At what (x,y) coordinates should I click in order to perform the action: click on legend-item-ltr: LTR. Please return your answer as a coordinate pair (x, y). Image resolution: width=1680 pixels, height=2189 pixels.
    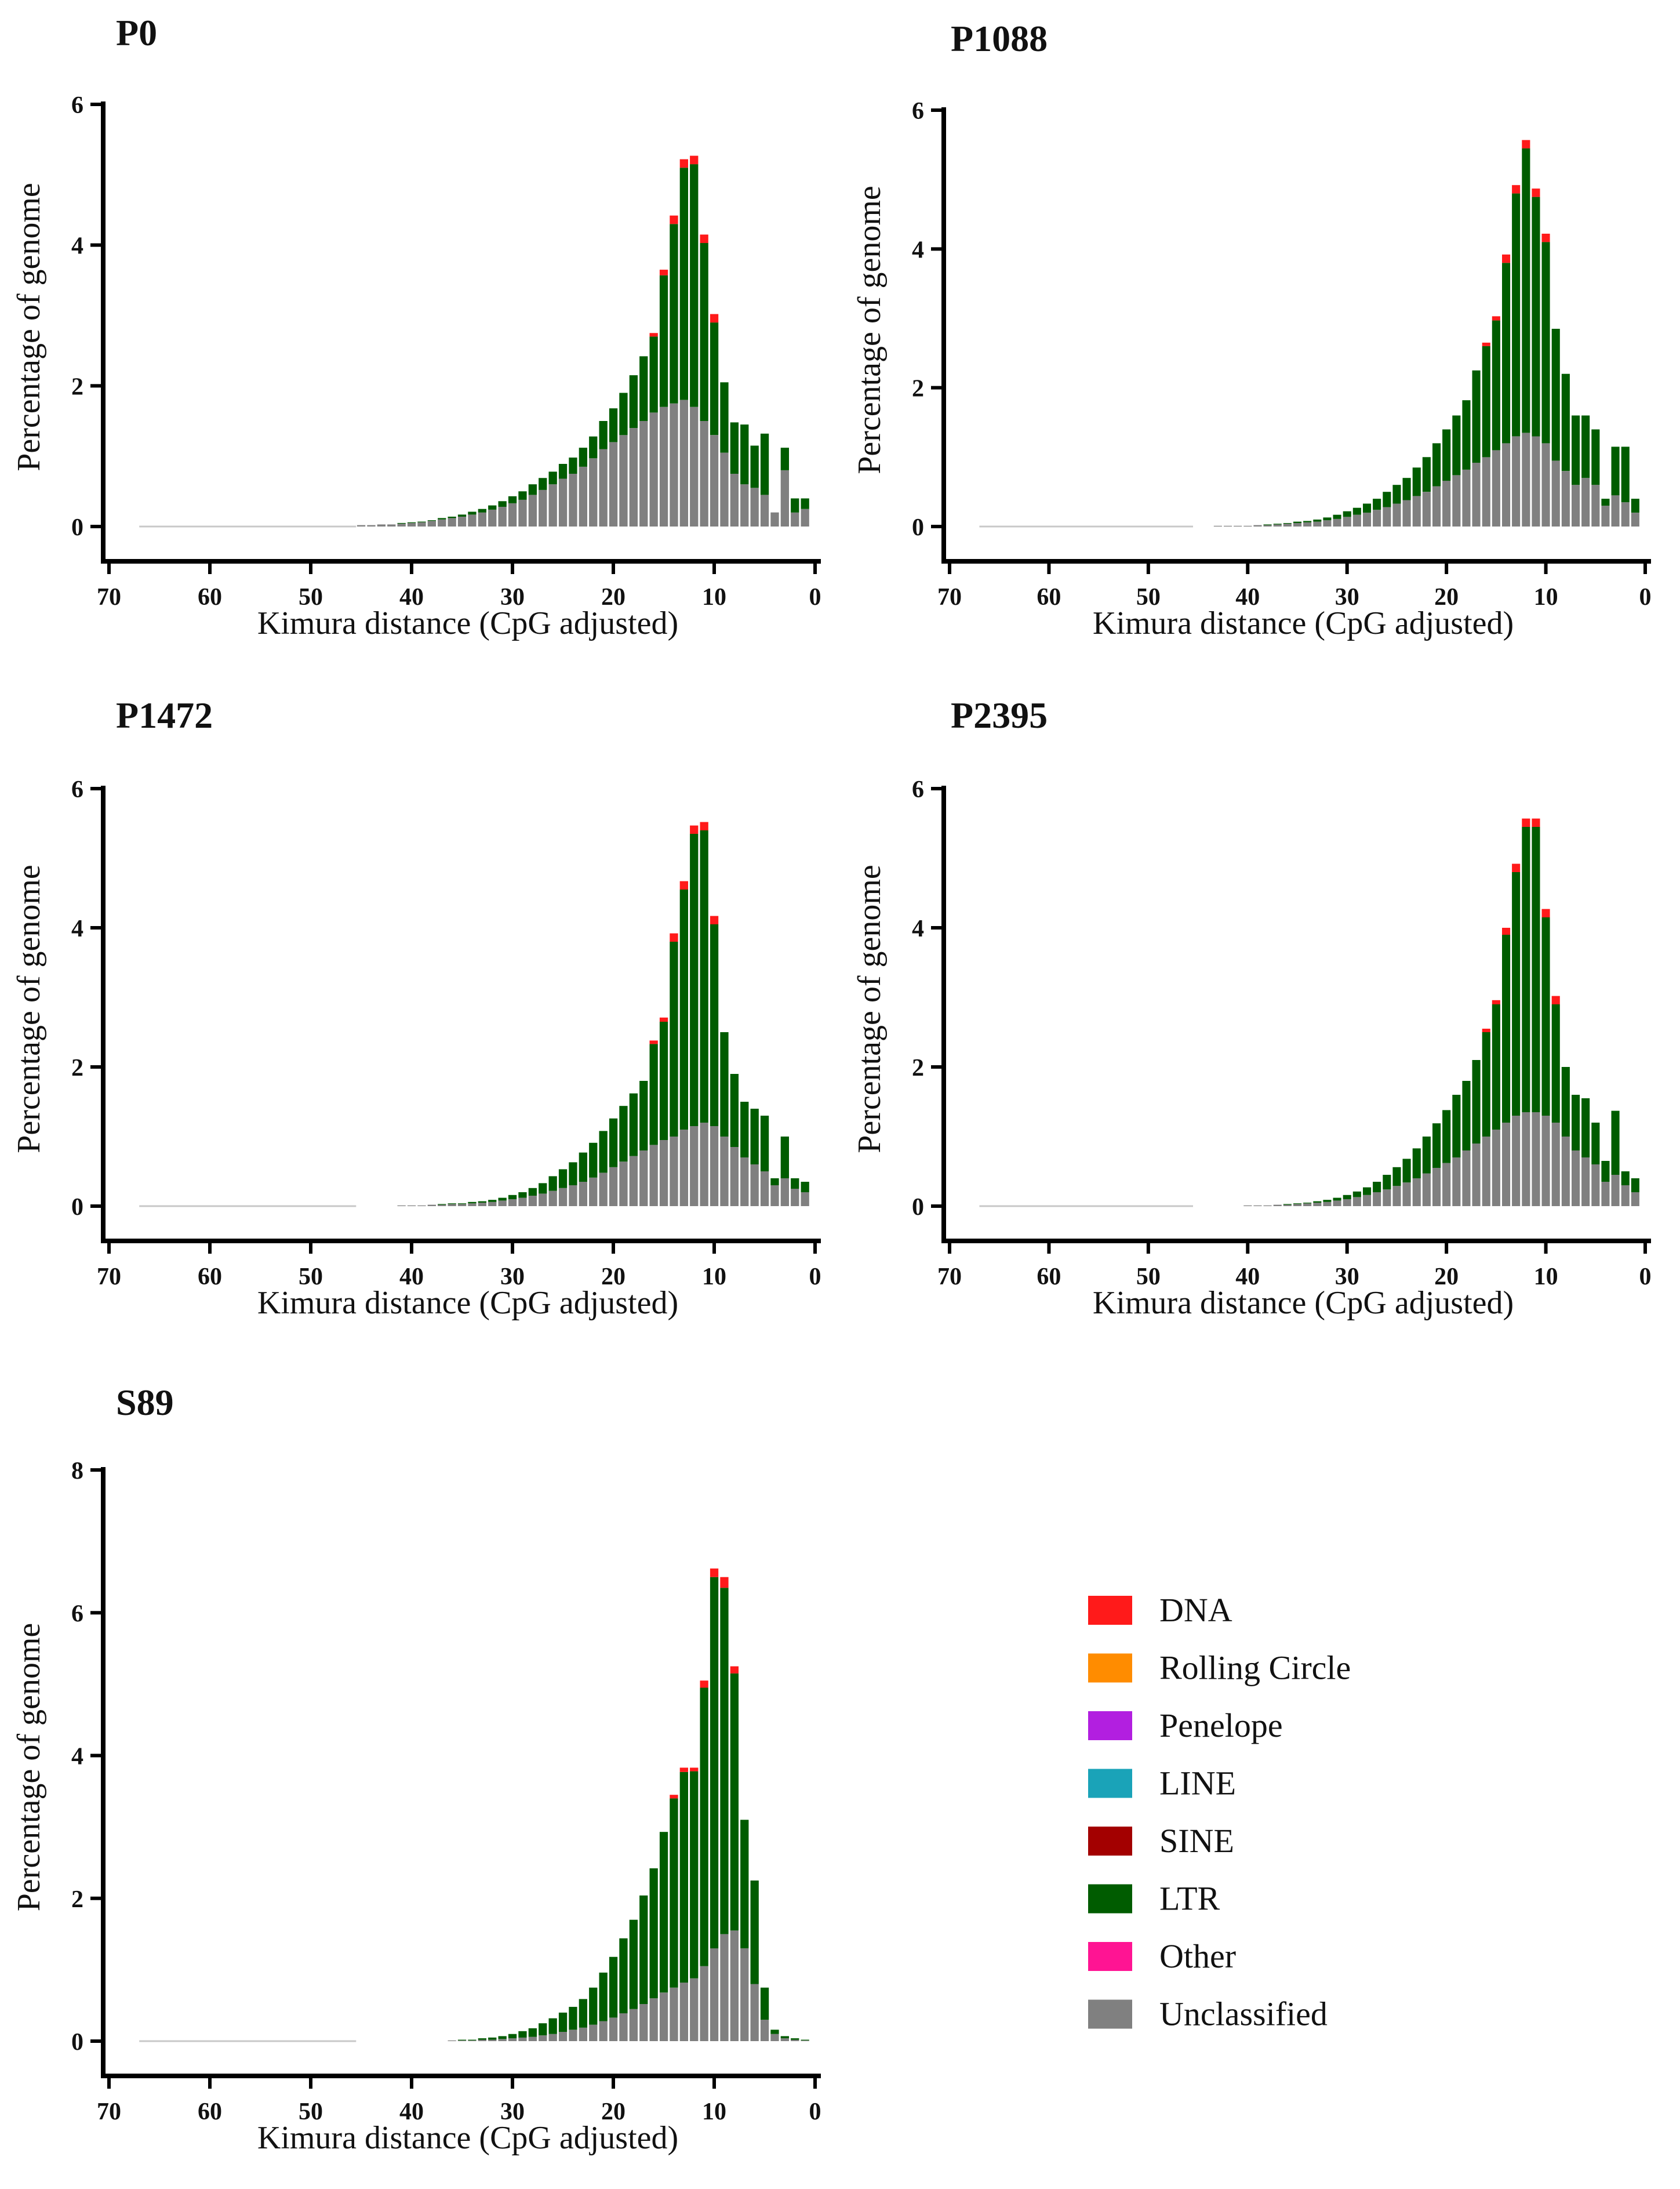
    Looking at the image, I should click on (1154, 1899).